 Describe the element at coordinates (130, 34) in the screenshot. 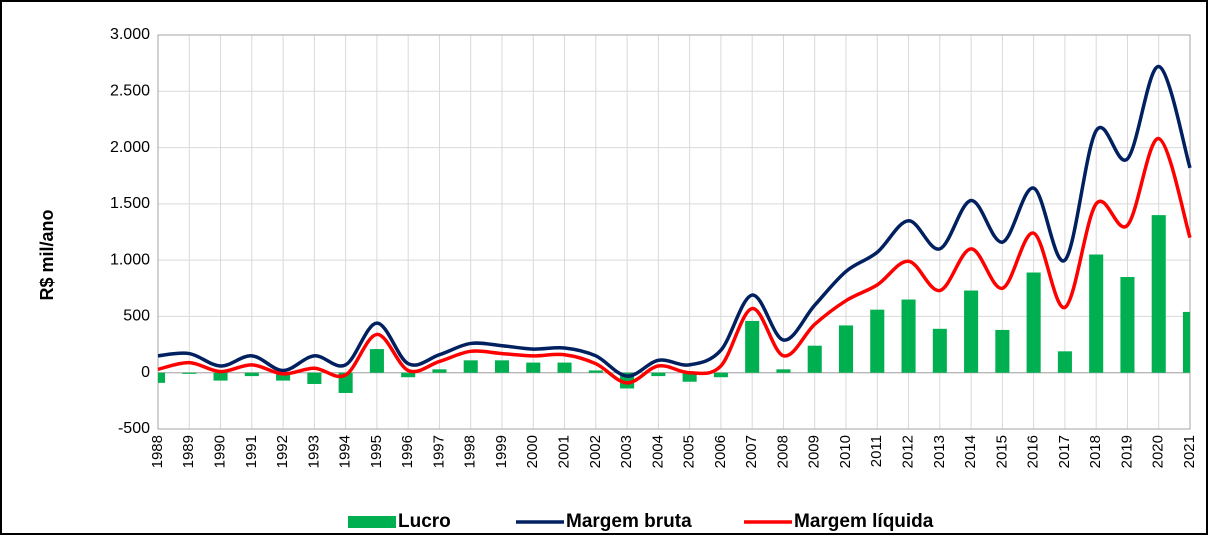

I see `y-tick-label: 3.000` at that location.